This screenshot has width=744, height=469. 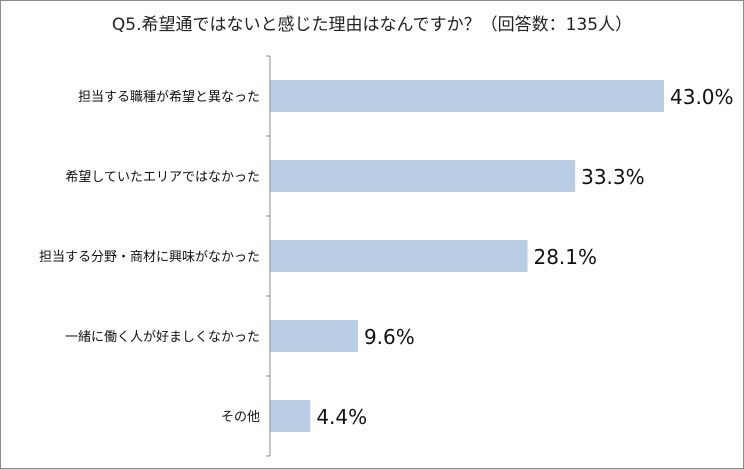 What do you see at coordinates (169, 97) in the screenshot?
I see `category-label-0: 担当する職種が希望と異なった` at bounding box center [169, 97].